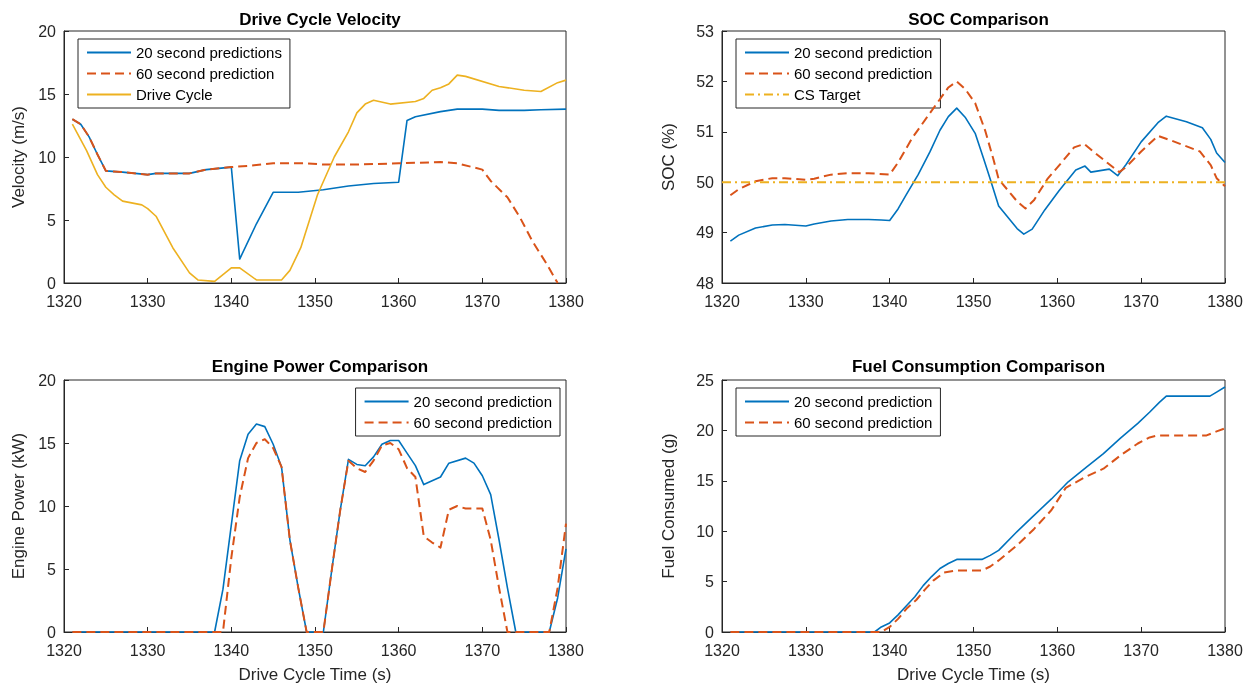 The image size is (1255, 693). I want to click on chart-title: SOC Comparison, so click(978, 19).